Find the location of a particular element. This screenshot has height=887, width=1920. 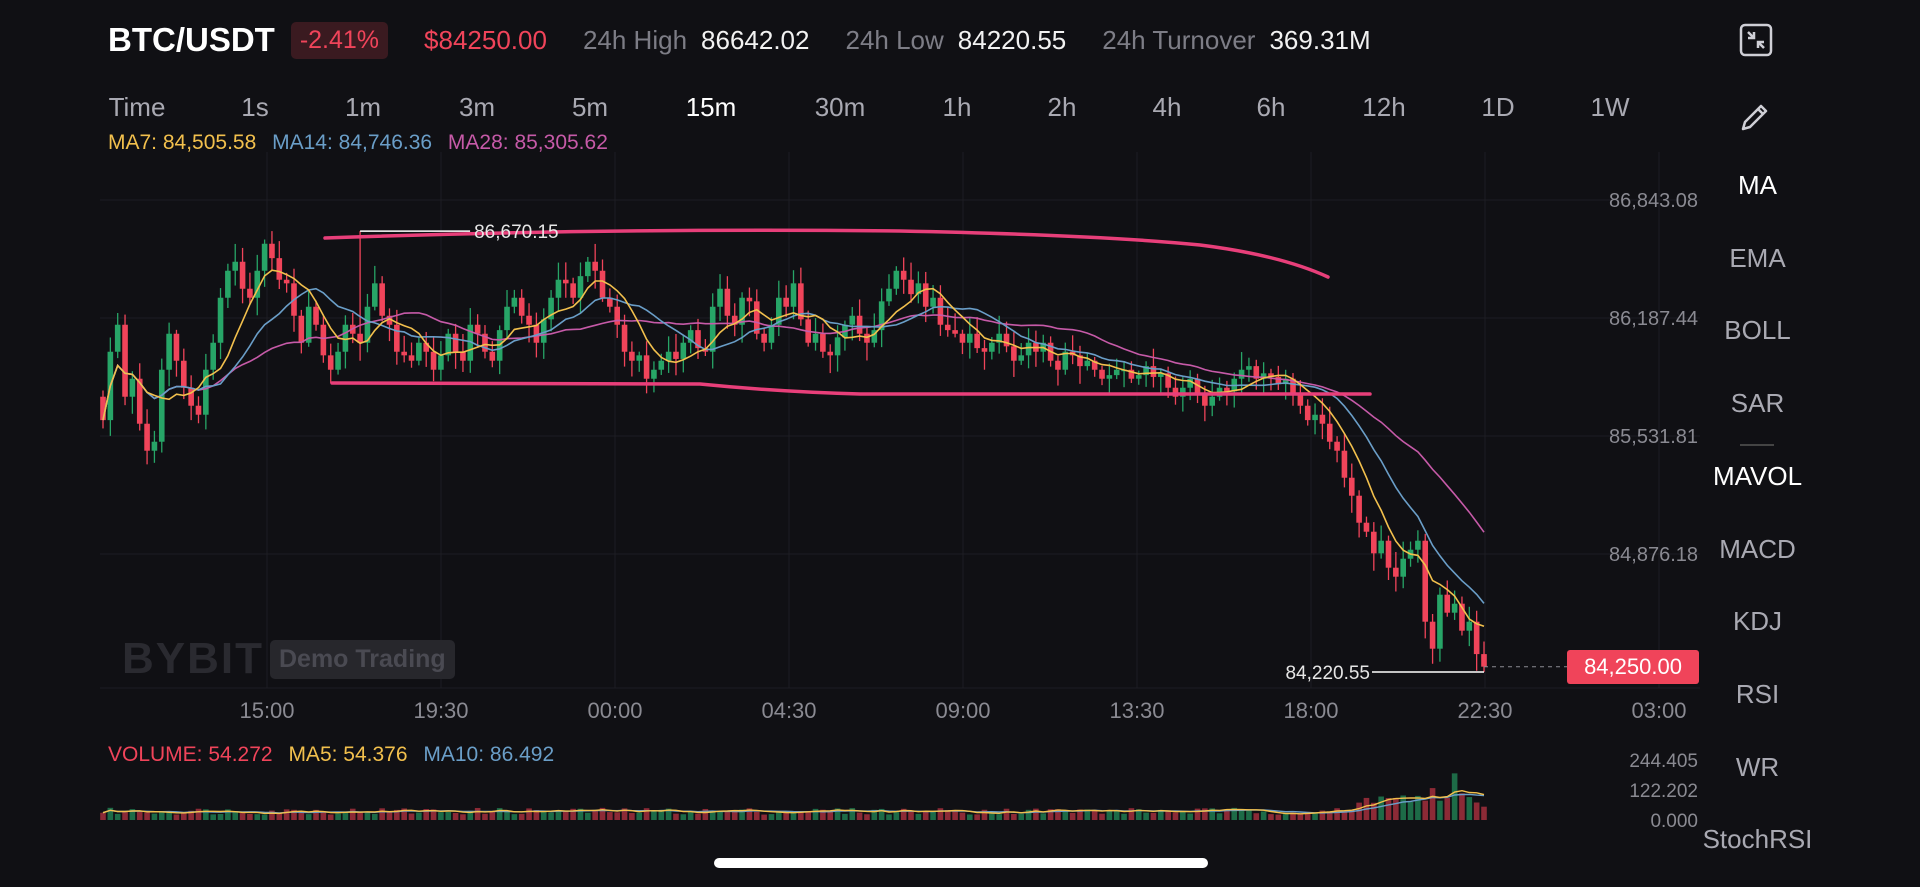

indicator-ema: EMA is located at coordinates (1757, 258).